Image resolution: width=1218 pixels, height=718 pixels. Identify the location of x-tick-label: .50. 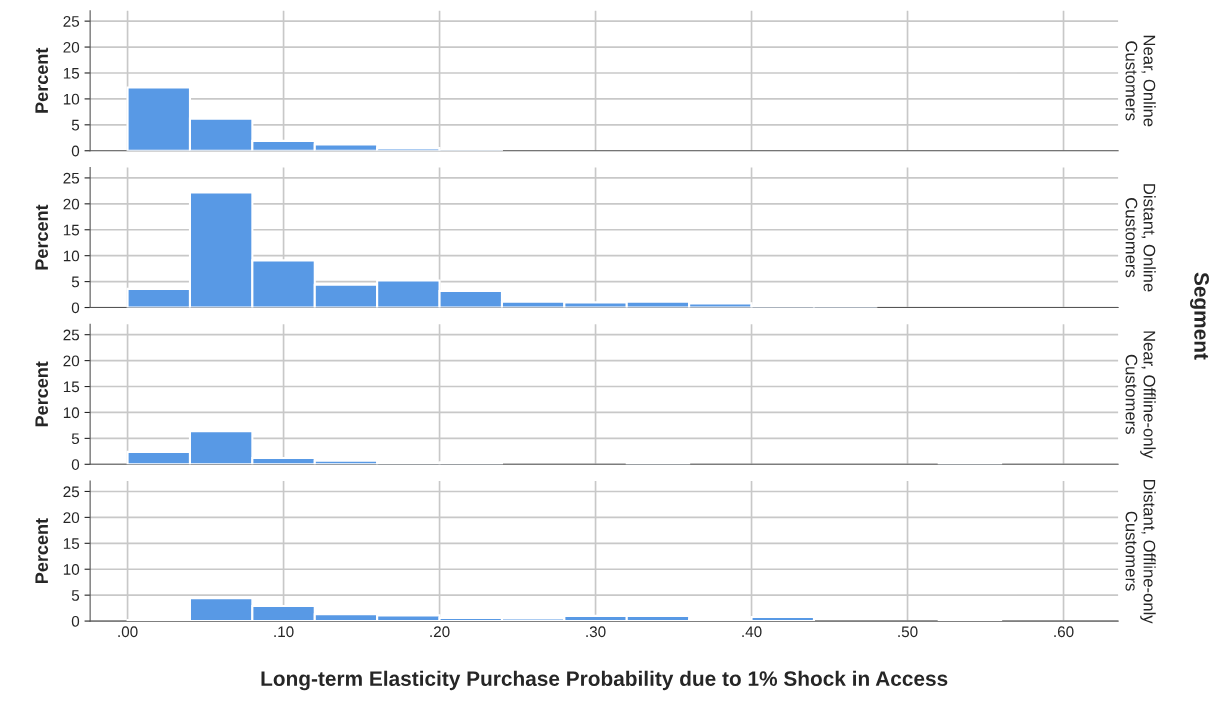
(908, 632).